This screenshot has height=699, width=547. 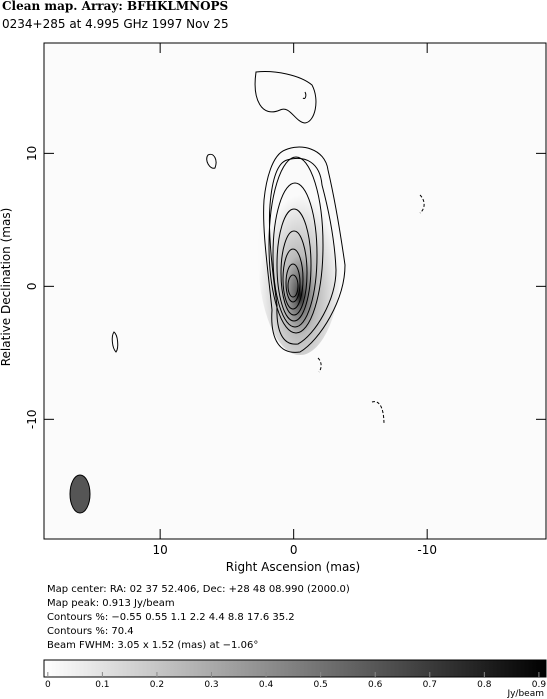 I want to click on map-info: Map peak: 0.913 Jy/beam, so click(x=111, y=603).